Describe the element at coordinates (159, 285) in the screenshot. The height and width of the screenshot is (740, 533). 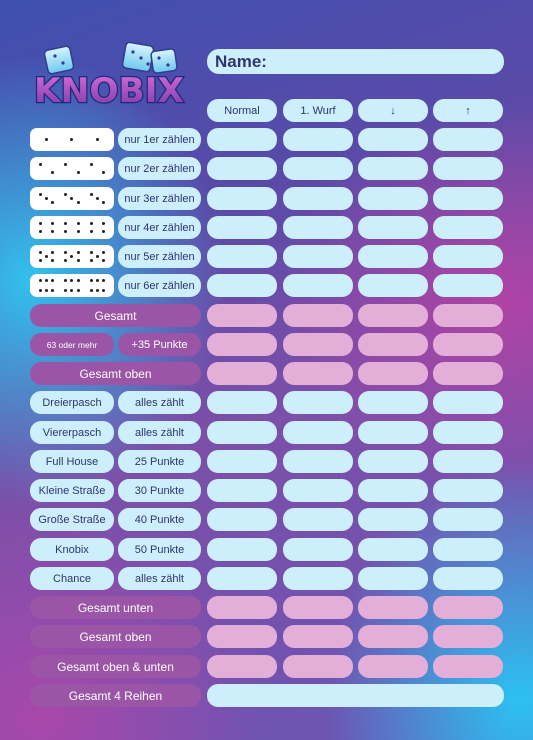
I see `dice-rule-label: nur 6er zählen` at that location.